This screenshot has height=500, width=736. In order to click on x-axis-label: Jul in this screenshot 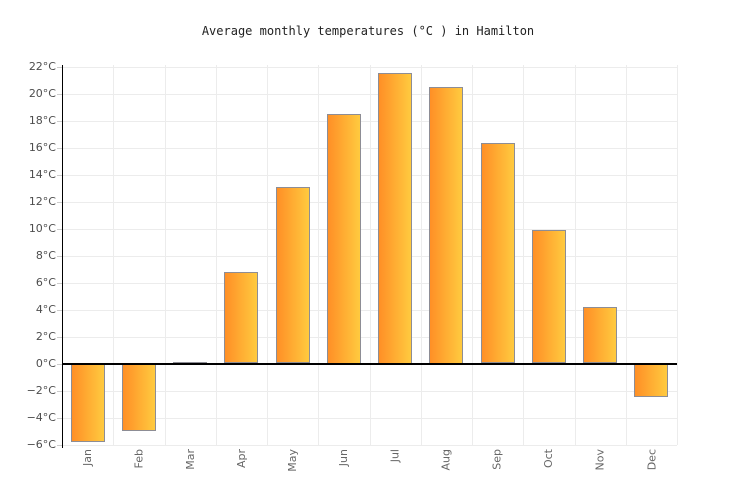, I will do `click(395, 456)`.